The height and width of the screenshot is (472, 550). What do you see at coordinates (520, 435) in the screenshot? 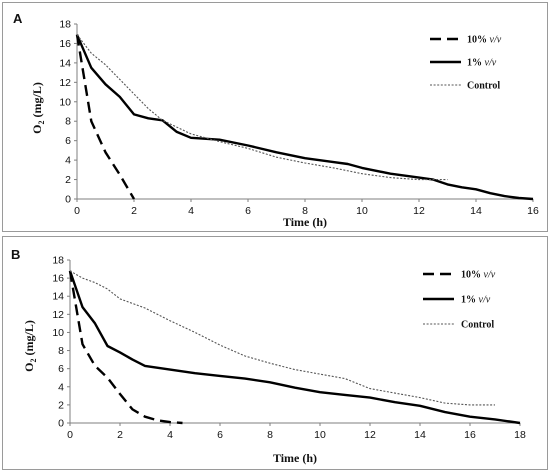
I see `x-tick-label: 18` at bounding box center [520, 435].